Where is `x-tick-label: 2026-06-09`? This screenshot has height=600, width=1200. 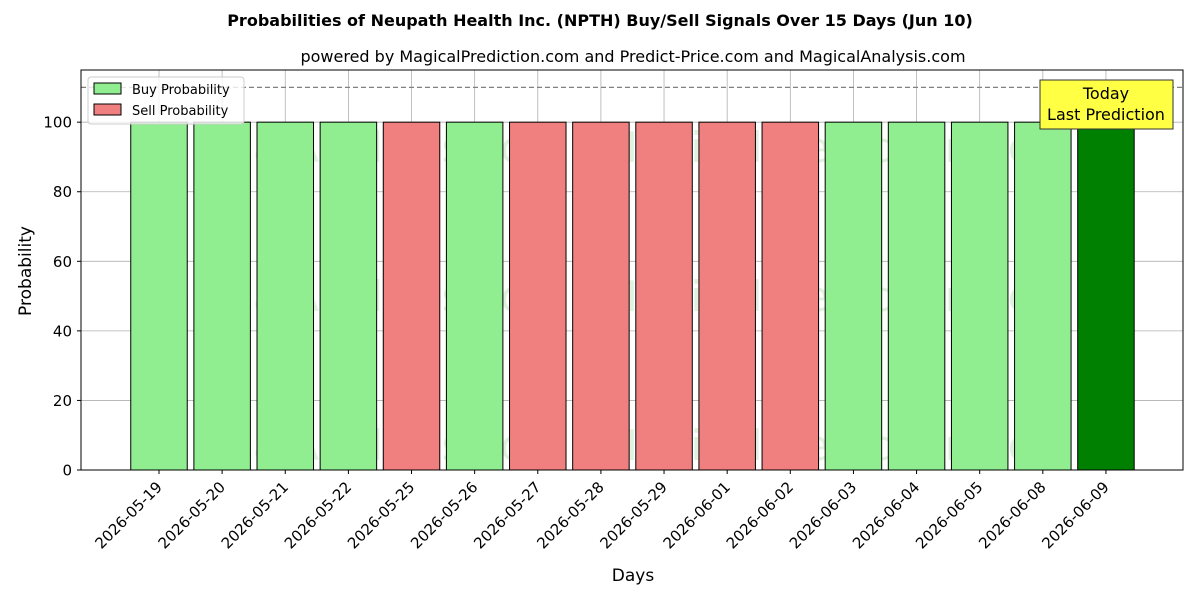
x-tick-label: 2026-06-09 is located at coordinates (1075, 515).